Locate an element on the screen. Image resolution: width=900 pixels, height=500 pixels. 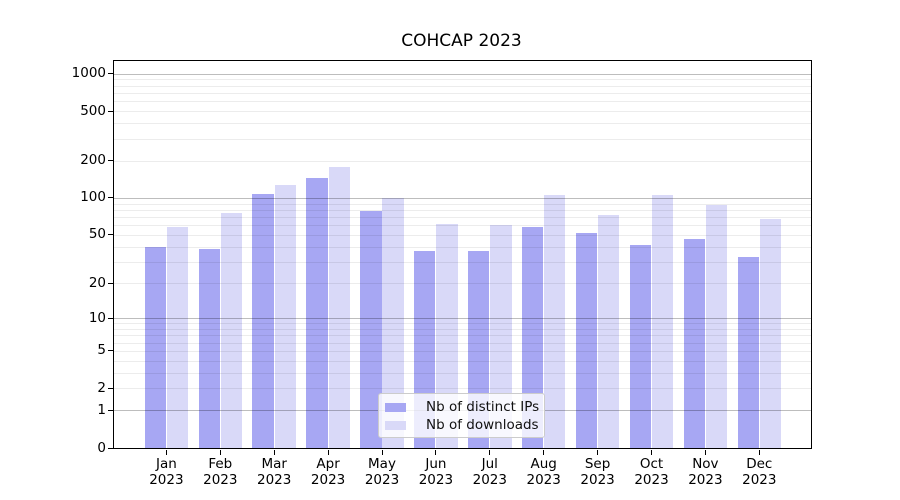
x-tick-label: Jan 2023 is located at coordinates (166, 472).